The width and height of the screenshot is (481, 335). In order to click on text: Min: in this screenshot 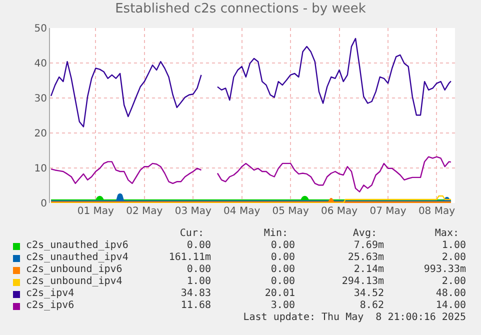, I will do `click(276, 234)`.